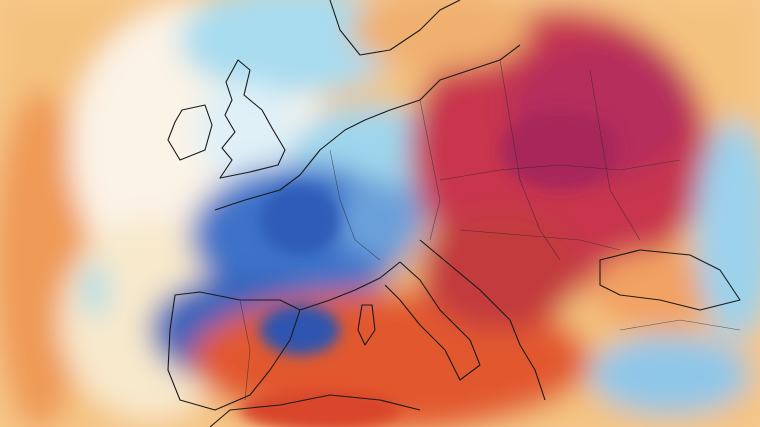 The image size is (760, 427). Describe the element at coordinates (350, 286) in the screenshot. I see `coast-france-med` at that location.